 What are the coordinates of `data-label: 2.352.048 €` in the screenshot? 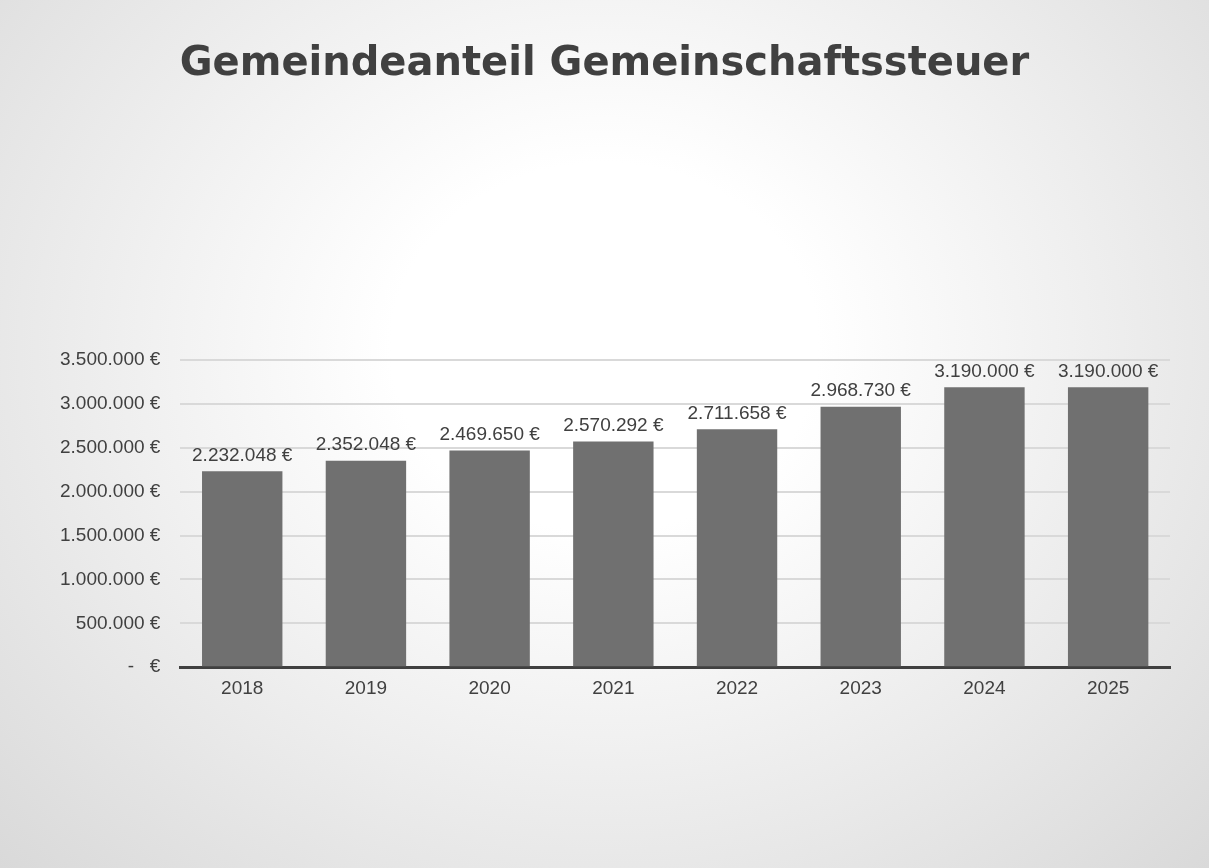 It's located at (366, 444).